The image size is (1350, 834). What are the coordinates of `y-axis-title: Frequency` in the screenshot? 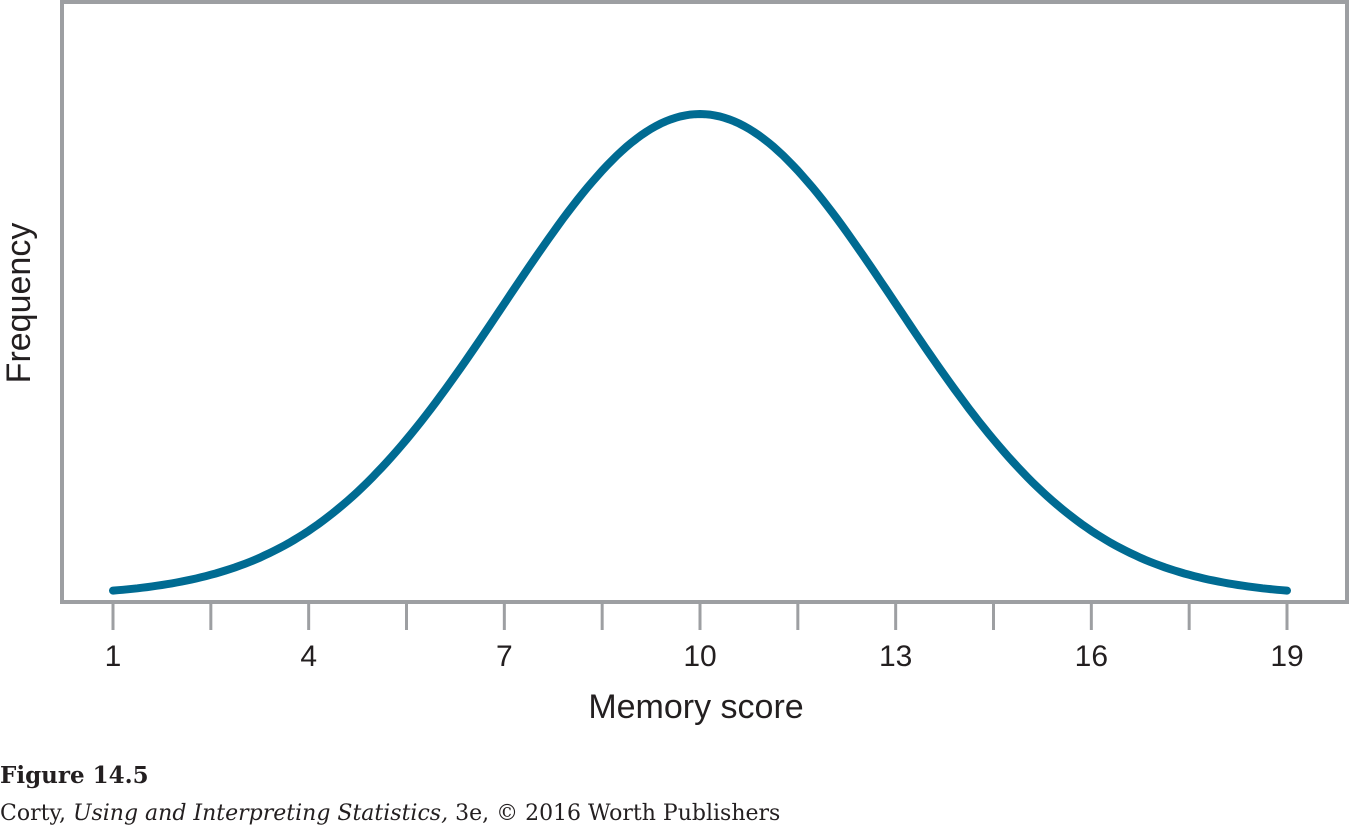 It's located at (19, 303).